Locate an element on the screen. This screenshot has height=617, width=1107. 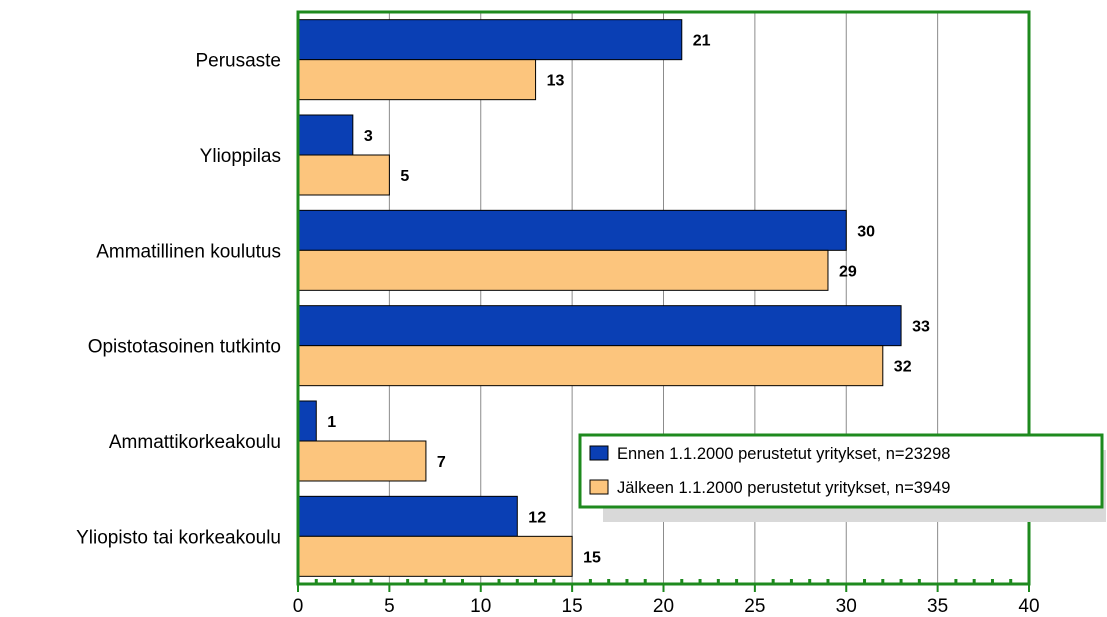
x-tick-label: 30 is located at coordinates (846, 606).